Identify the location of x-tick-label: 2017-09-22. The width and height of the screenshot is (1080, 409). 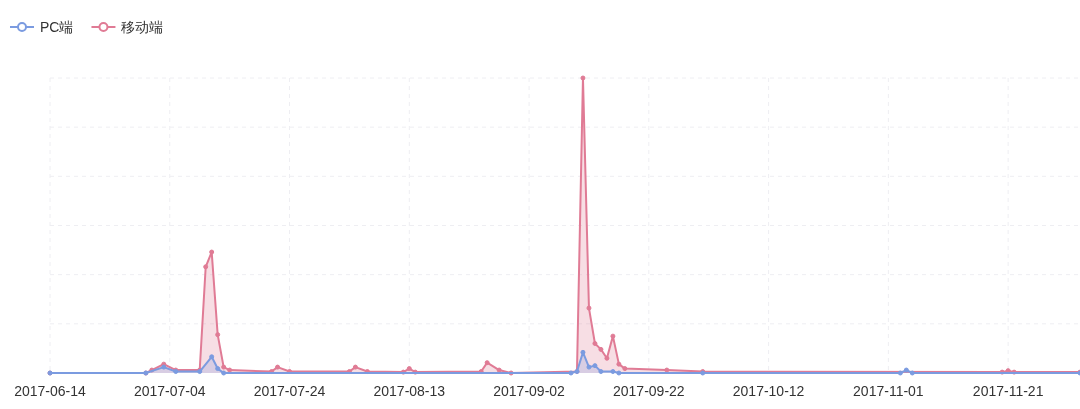
(649, 391).